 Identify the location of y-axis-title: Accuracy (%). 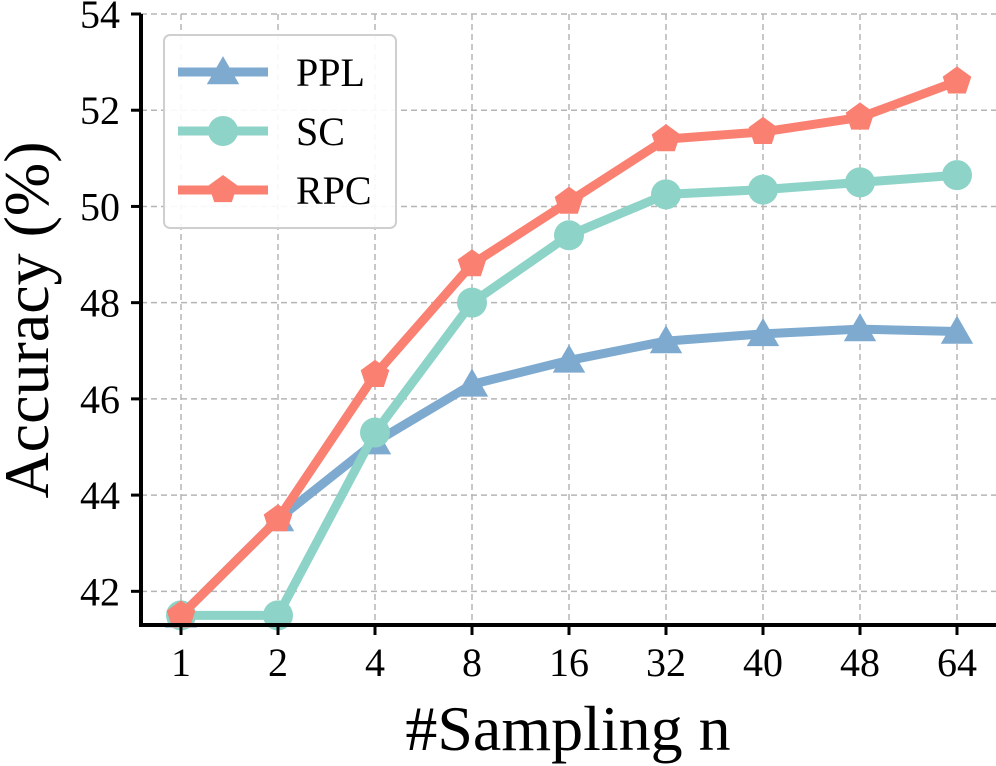
(31, 319).